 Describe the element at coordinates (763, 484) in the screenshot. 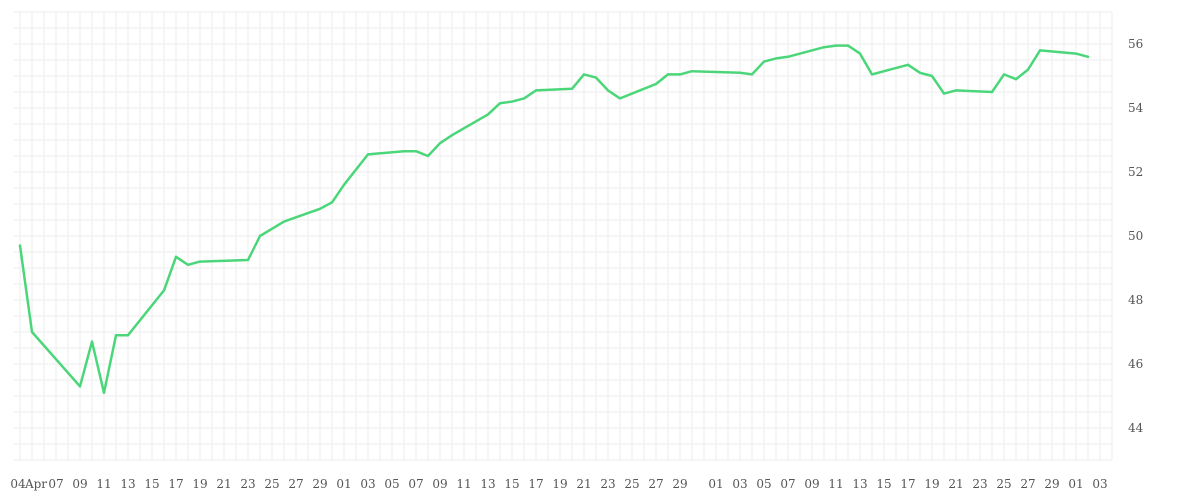

I see `x-tick-label: 05` at that location.